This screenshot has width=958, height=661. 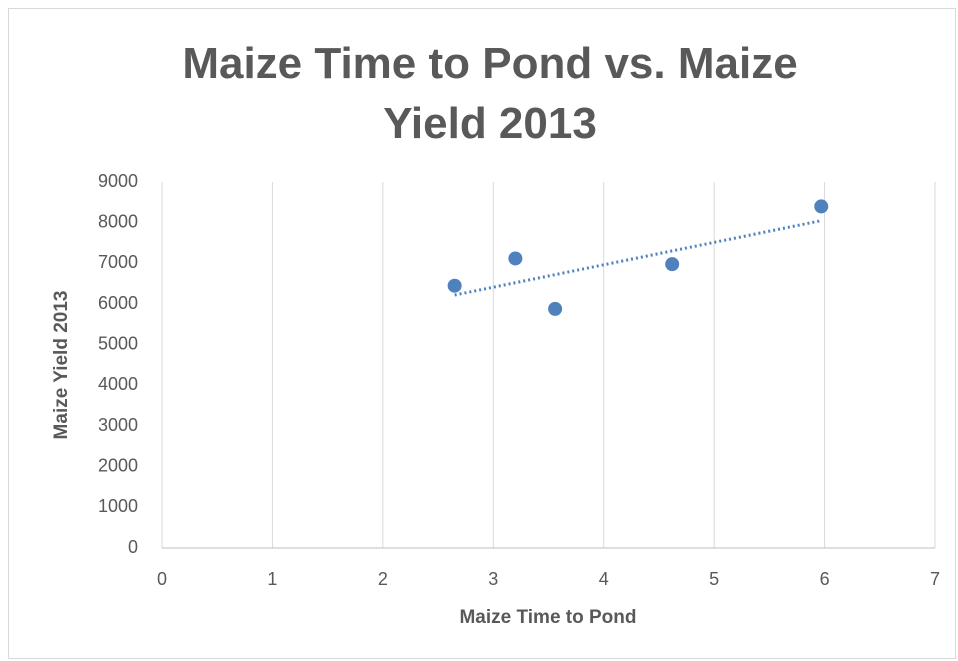 I want to click on chart-title: Maize Time to Pond vs. Maize Yield 2013, so click(x=490, y=93).